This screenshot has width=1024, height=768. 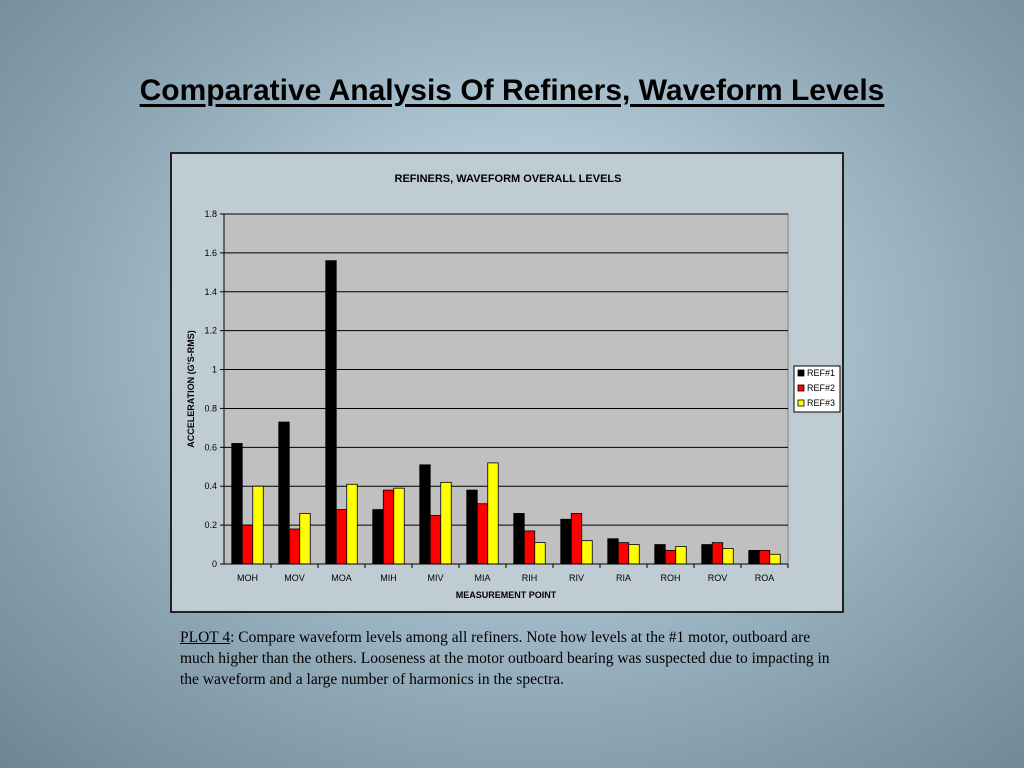 I want to click on bar-ref3-mia, so click(x=493, y=513).